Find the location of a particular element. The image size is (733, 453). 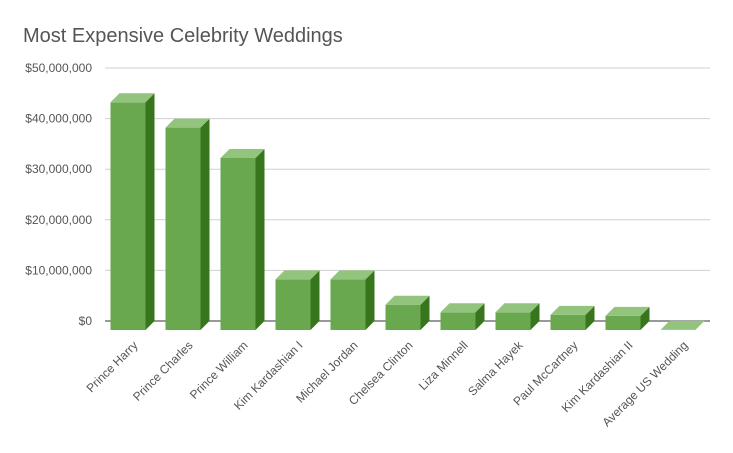

x-tick-label: Liza Minnell is located at coordinates (443, 365).